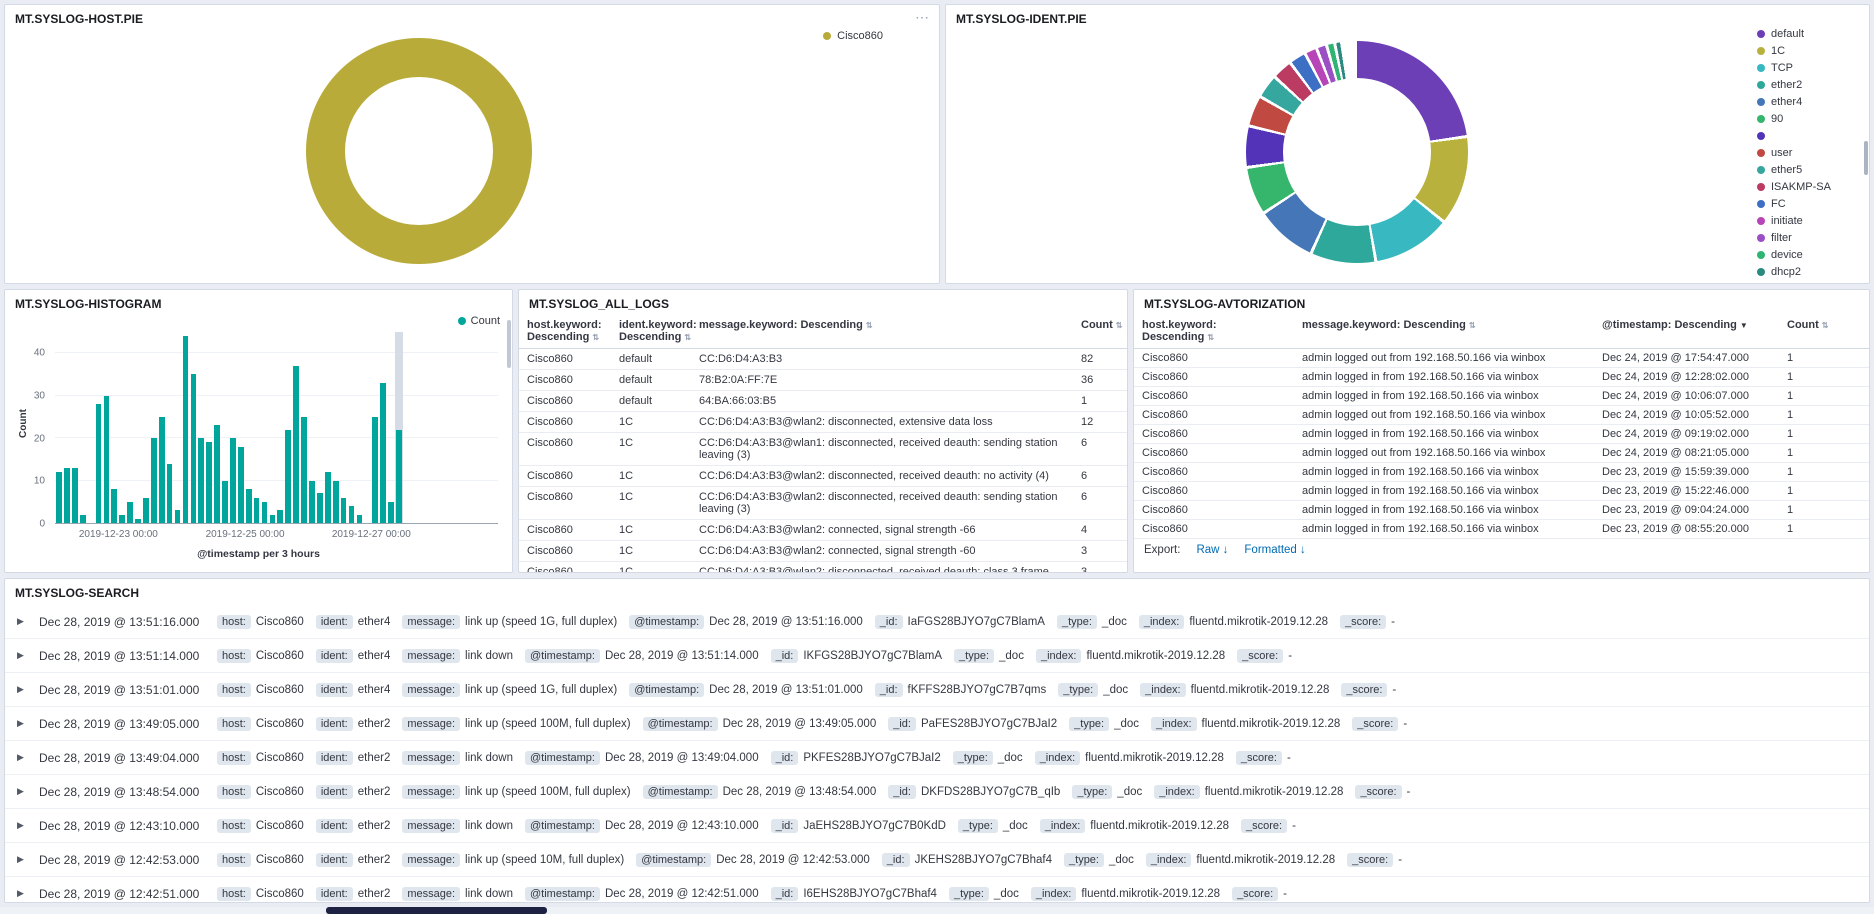 The height and width of the screenshot is (914, 1874). Describe the element at coordinates (853, 35) in the screenshot. I see `legend-item: Cisco860` at that location.